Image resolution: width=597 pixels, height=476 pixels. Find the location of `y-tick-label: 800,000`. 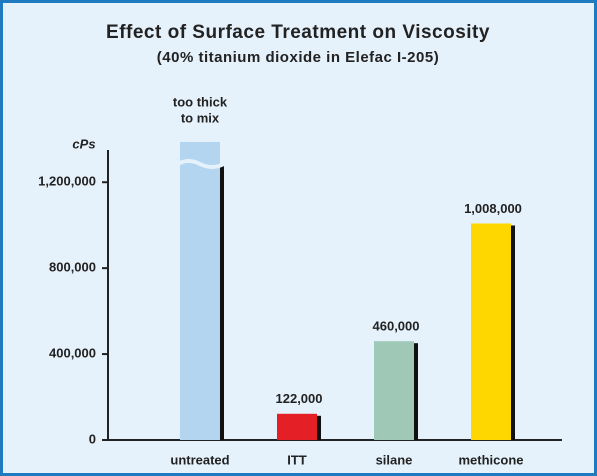

y-tick-label: 800,000 is located at coordinates (72, 267).